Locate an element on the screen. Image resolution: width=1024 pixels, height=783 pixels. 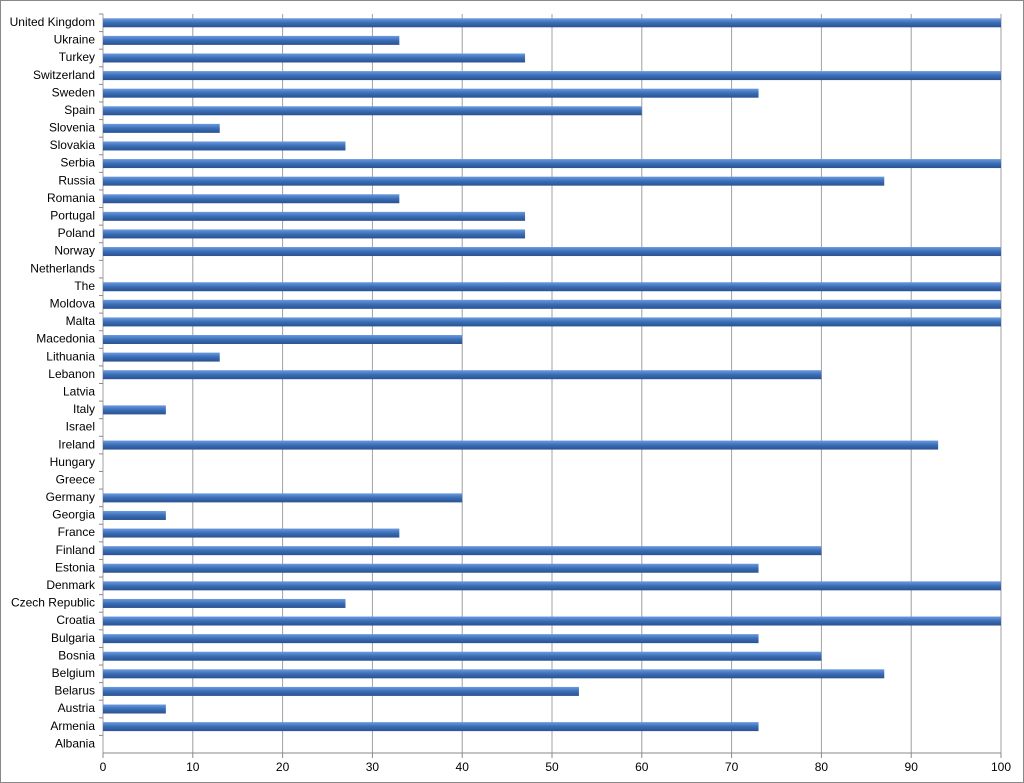
y-tick-label: The is located at coordinates (84, 286).